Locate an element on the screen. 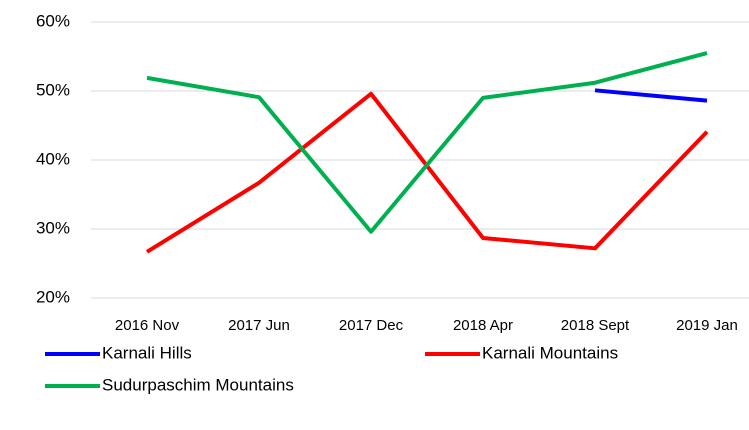 This screenshot has height=430, width=749. x-tick-label: 2017 Dec is located at coordinates (371, 325).